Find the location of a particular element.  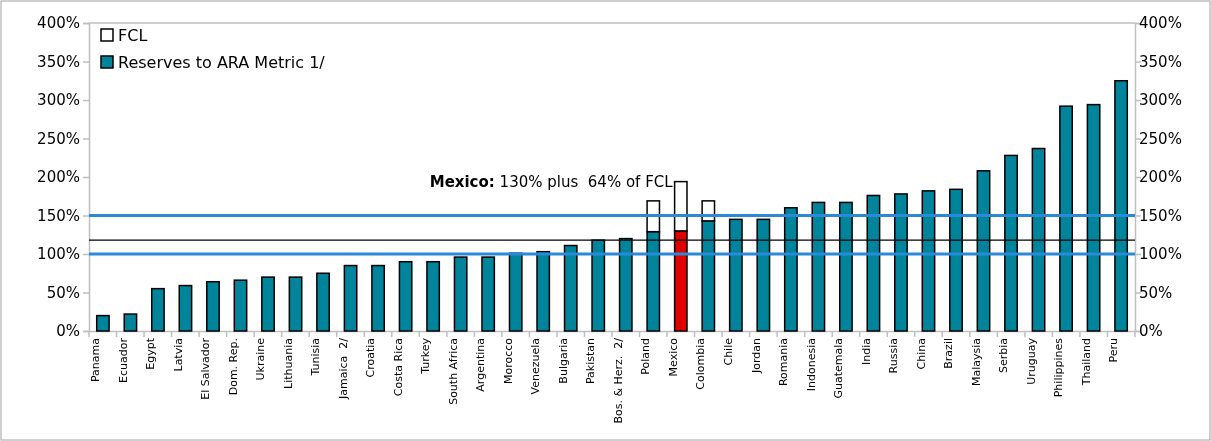

x-tick-label: Ecuador is located at coordinates (123, 360).